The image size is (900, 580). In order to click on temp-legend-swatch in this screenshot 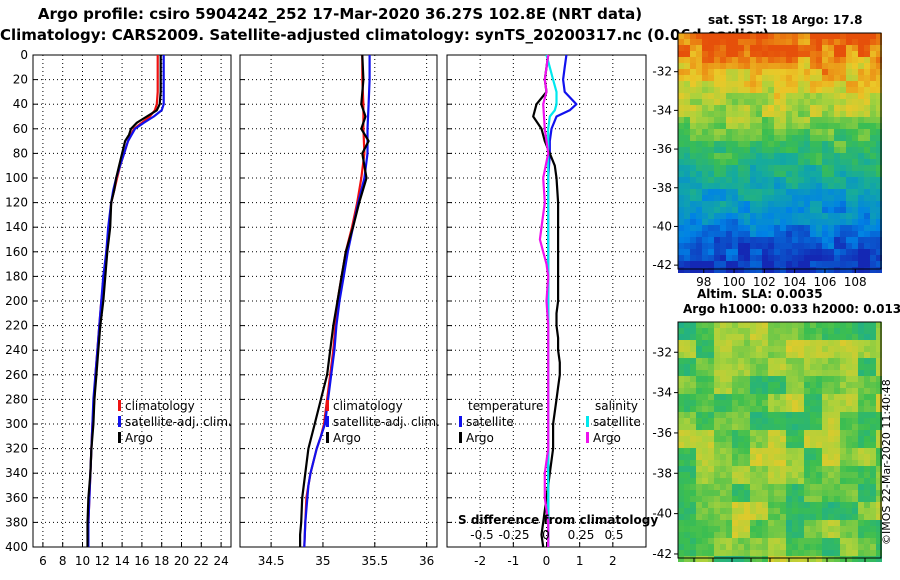, I will do `click(119, 421)`.